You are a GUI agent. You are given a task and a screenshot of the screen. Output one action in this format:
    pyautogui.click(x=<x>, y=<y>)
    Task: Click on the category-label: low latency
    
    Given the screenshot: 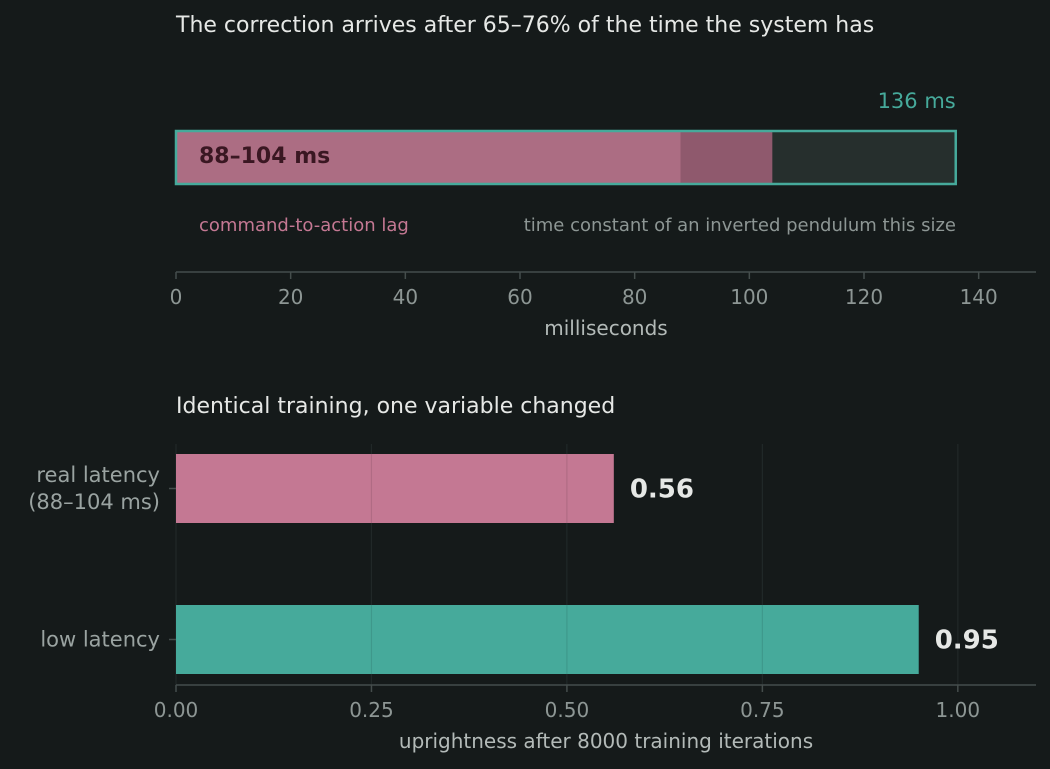 What is the action you would take?
    pyautogui.click(x=100, y=640)
    